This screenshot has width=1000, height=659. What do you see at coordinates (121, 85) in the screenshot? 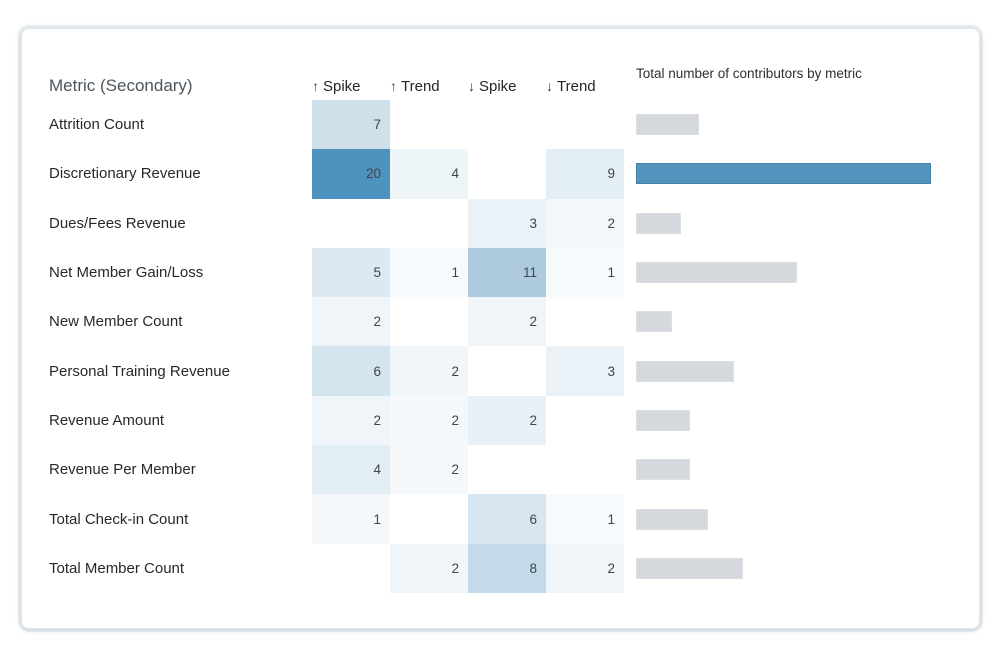
I see `table-title: Metric (Secondary)` at bounding box center [121, 85].